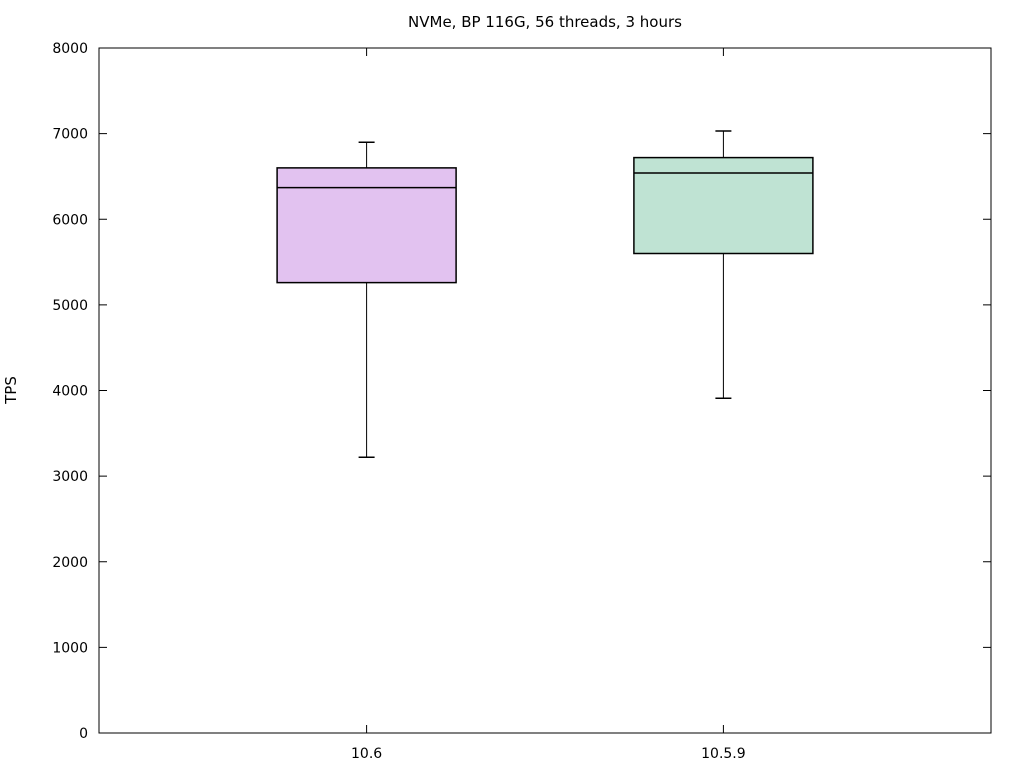  I want to click on y-axis-label: TPS, so click(11, 390).